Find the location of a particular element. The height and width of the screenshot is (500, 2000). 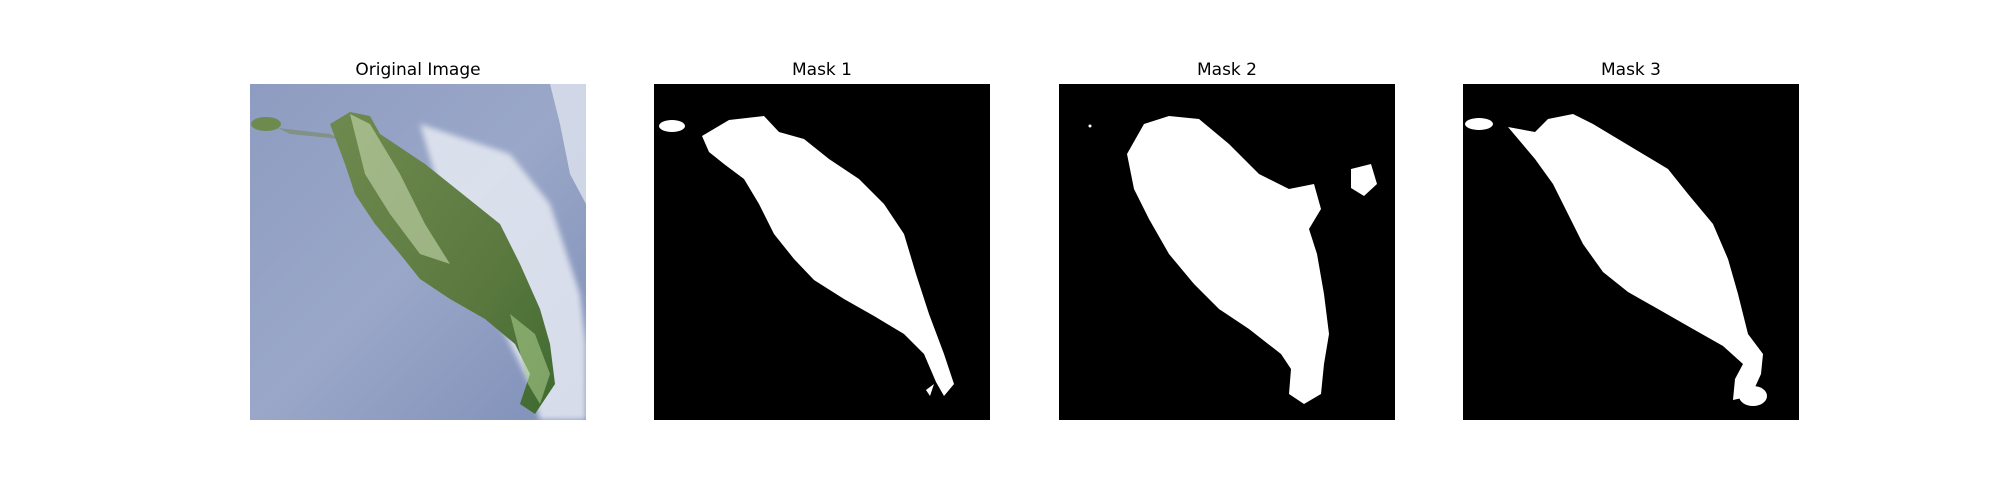

islet-spit is located at coordinates (309, 133).